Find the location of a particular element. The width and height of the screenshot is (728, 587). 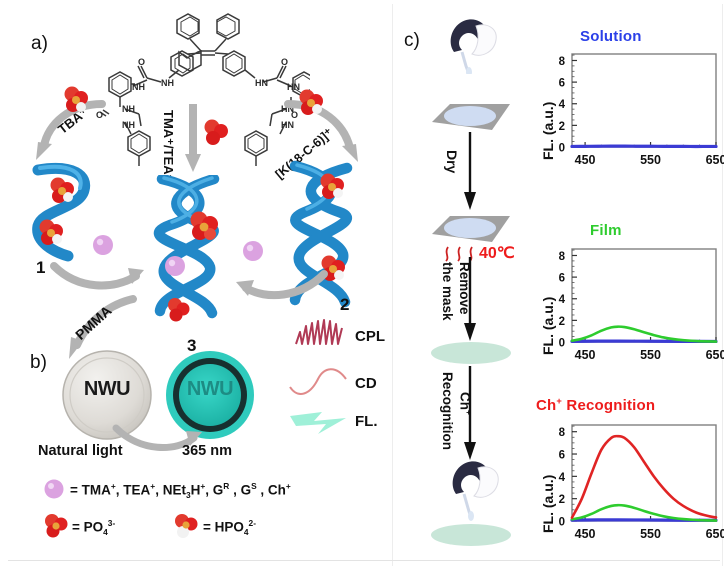

caption-natural-light: Natural light is located at coordinates (80, 451).